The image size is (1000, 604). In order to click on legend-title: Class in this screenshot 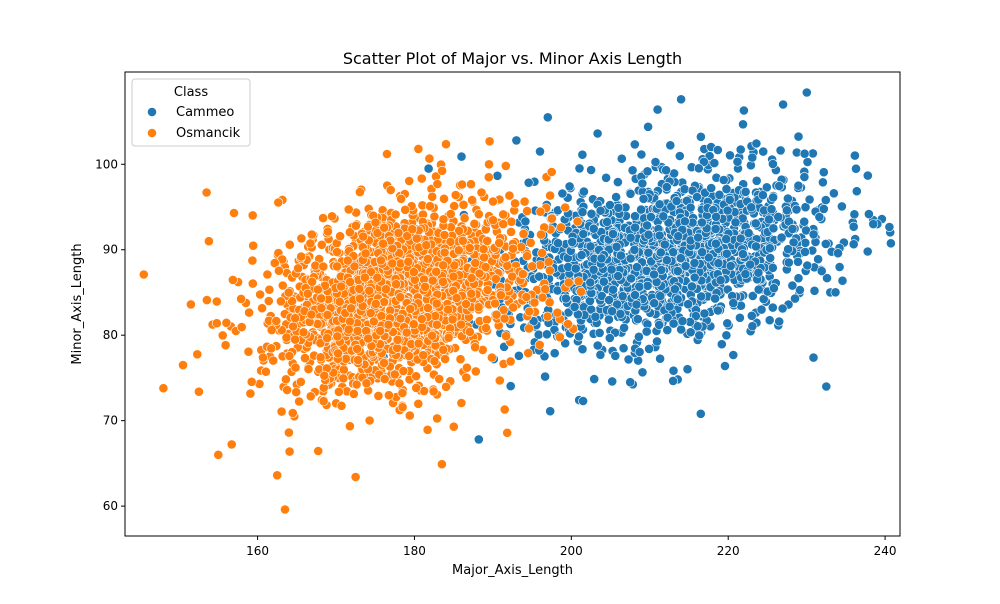, I will do `click(191, 92)`.